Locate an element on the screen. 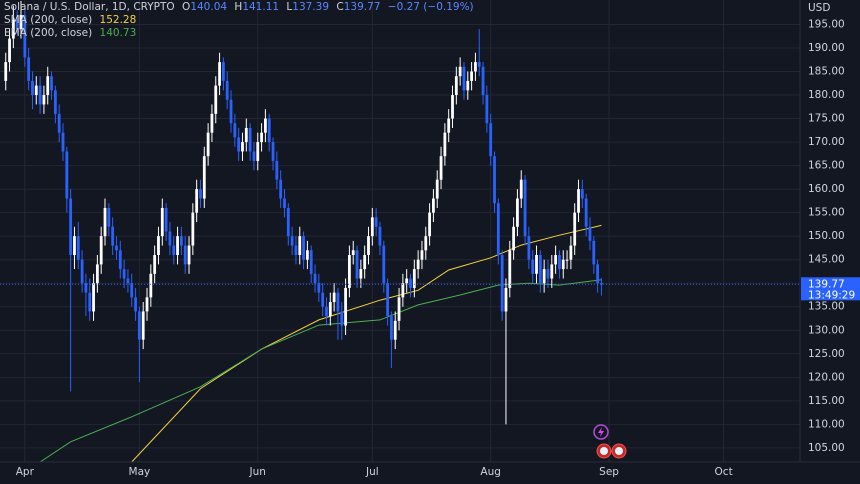  x-tick-label: Aug is located at coordinates (490, 472).